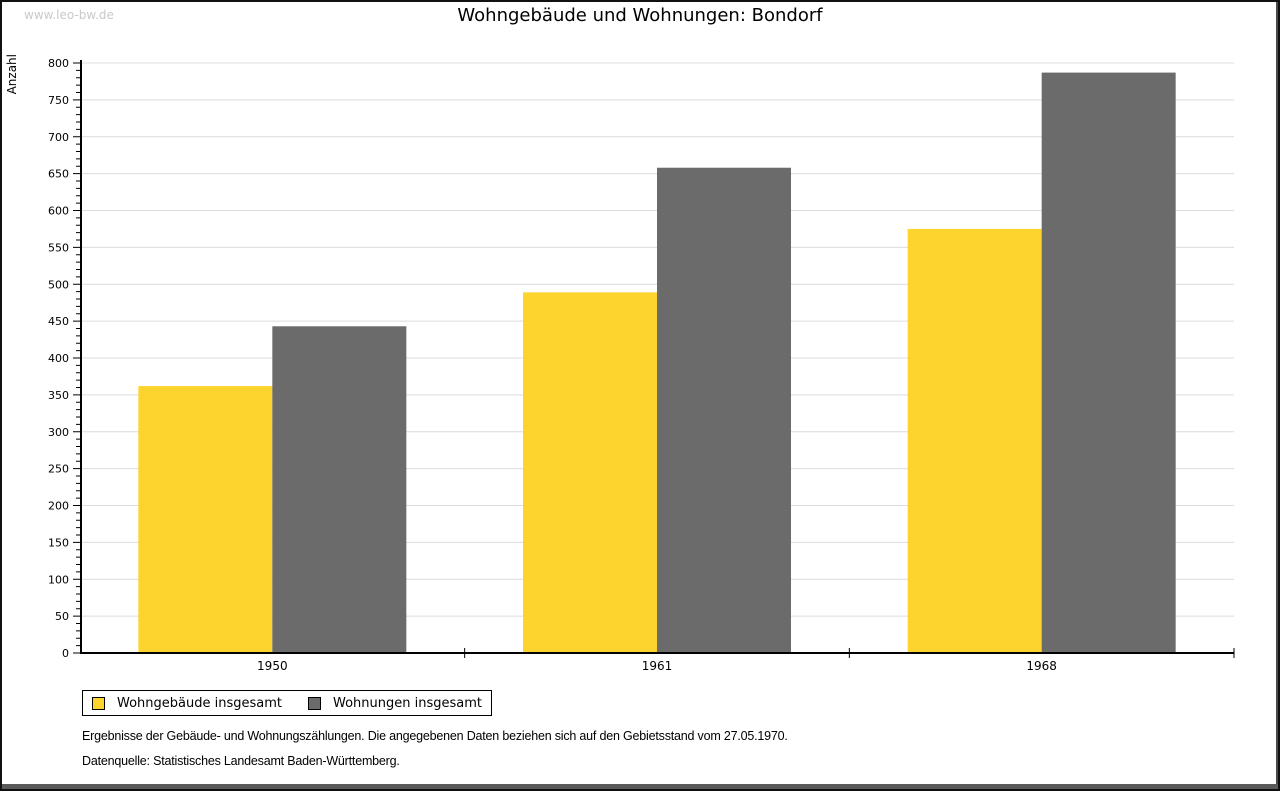 The image size is (1280, 791). I want to click on page-title: Wohngebäude und Wohnungen: Bondorf, so click(640, 15).